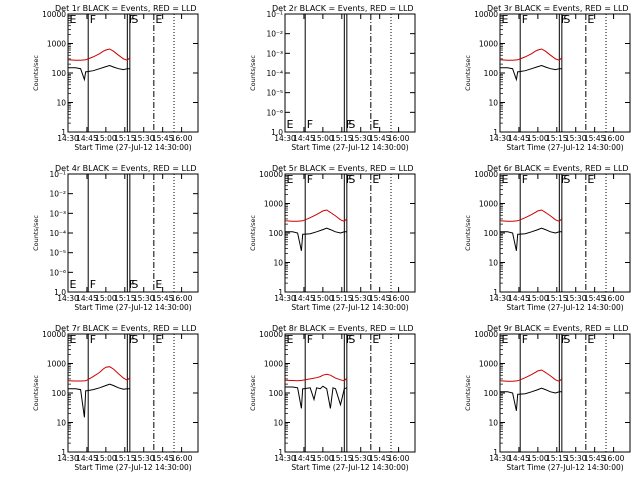  Describe the element at coordinates (399, 458) in the screenshot. I see `x-tick-label: 16:00` at that location.